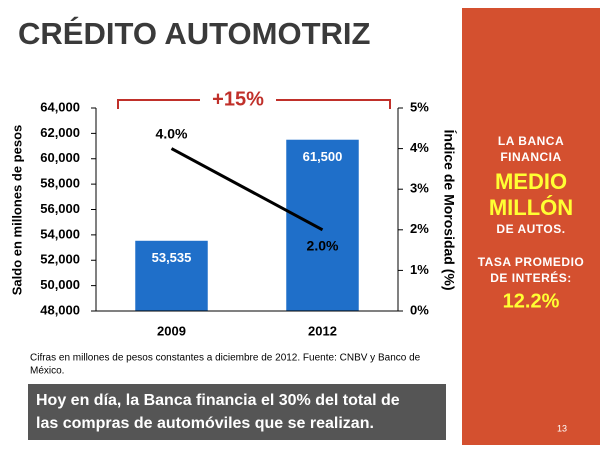  I want to click on sidebar-highlight: MILLÓN, so click(531, 207).